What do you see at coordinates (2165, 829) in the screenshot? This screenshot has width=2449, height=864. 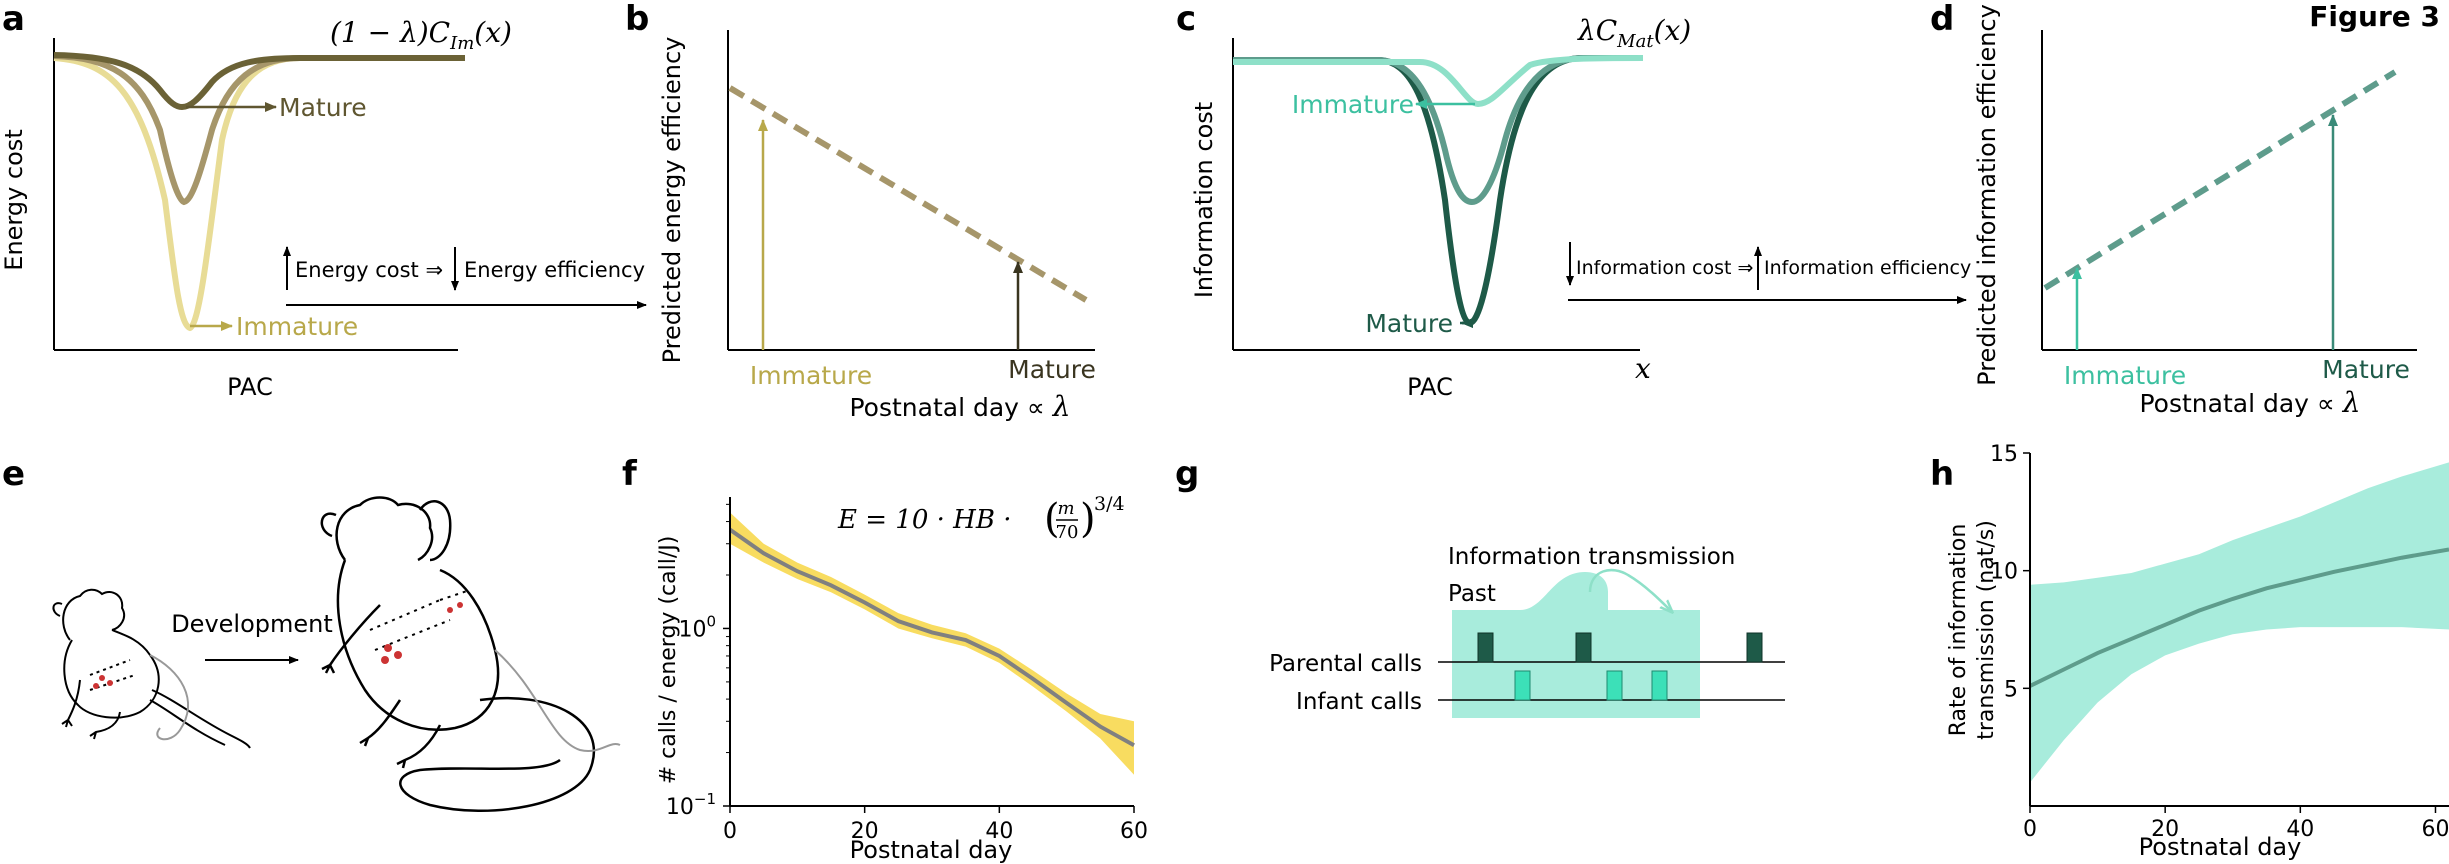 I see `panel-h-x-tick-label: 20` at bounding box center [2165, 829].